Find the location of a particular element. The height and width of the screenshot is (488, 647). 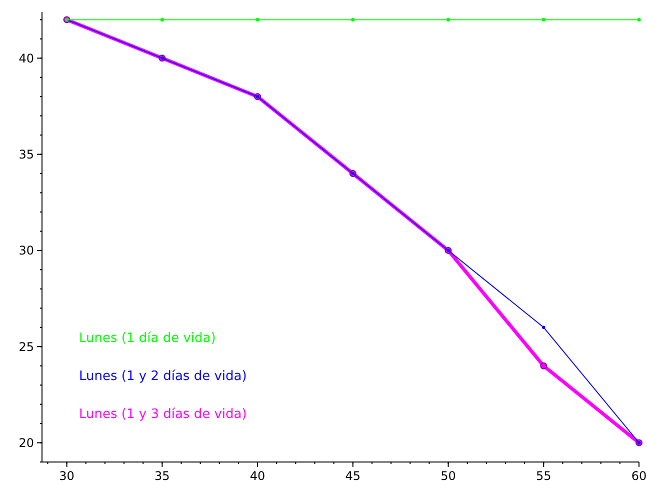

text: Lunes (1 y 2 días de vida) is located at coordinates (163, 376).